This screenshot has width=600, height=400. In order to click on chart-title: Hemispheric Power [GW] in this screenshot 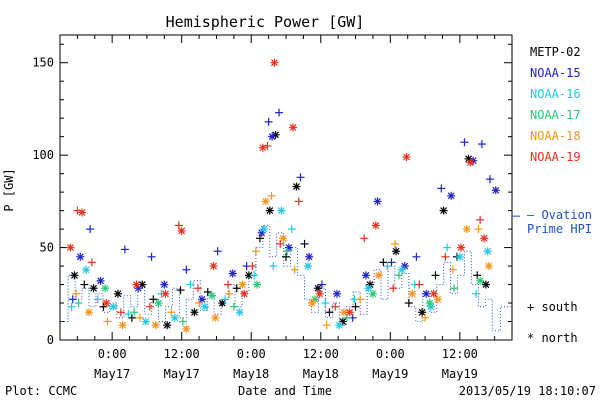, I will do `click(265, 22)`.